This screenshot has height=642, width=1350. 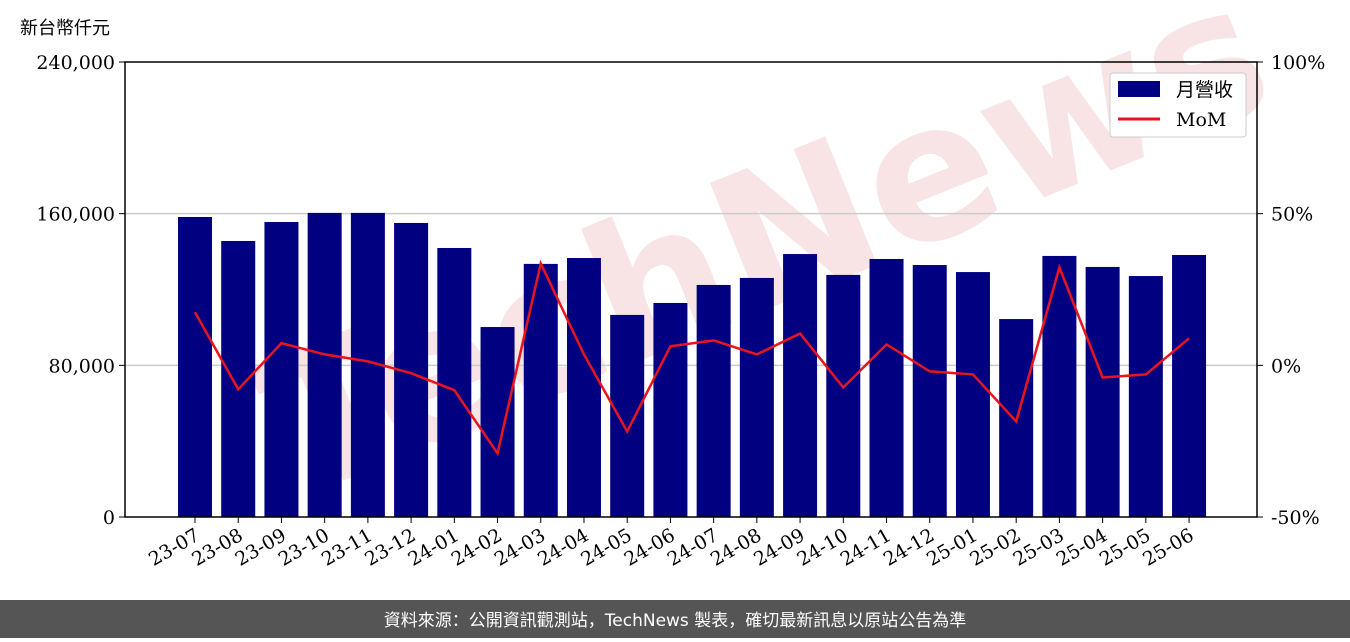 I want to click on y2-tick-label: 100%, so click(x=1298, y=63).